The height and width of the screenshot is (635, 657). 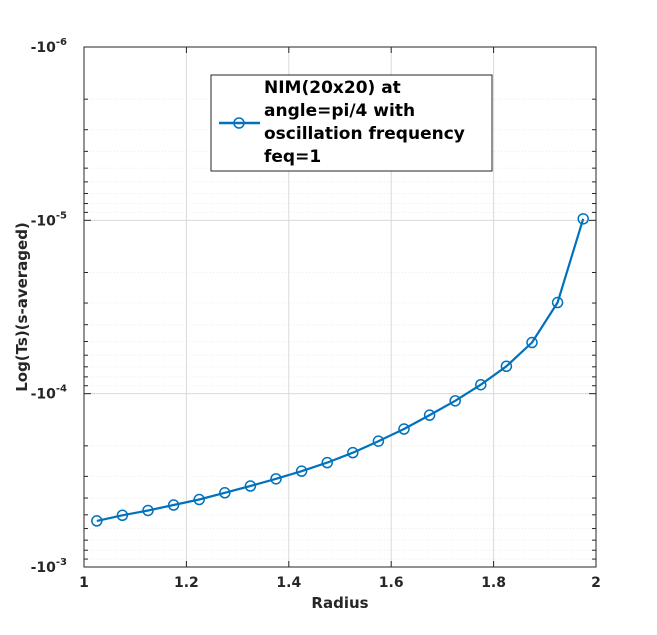 What do you see at coordinates (61, 215) in the screenshot?
I see `y-tick-exponent: -5` at bounding box center [61, 215].